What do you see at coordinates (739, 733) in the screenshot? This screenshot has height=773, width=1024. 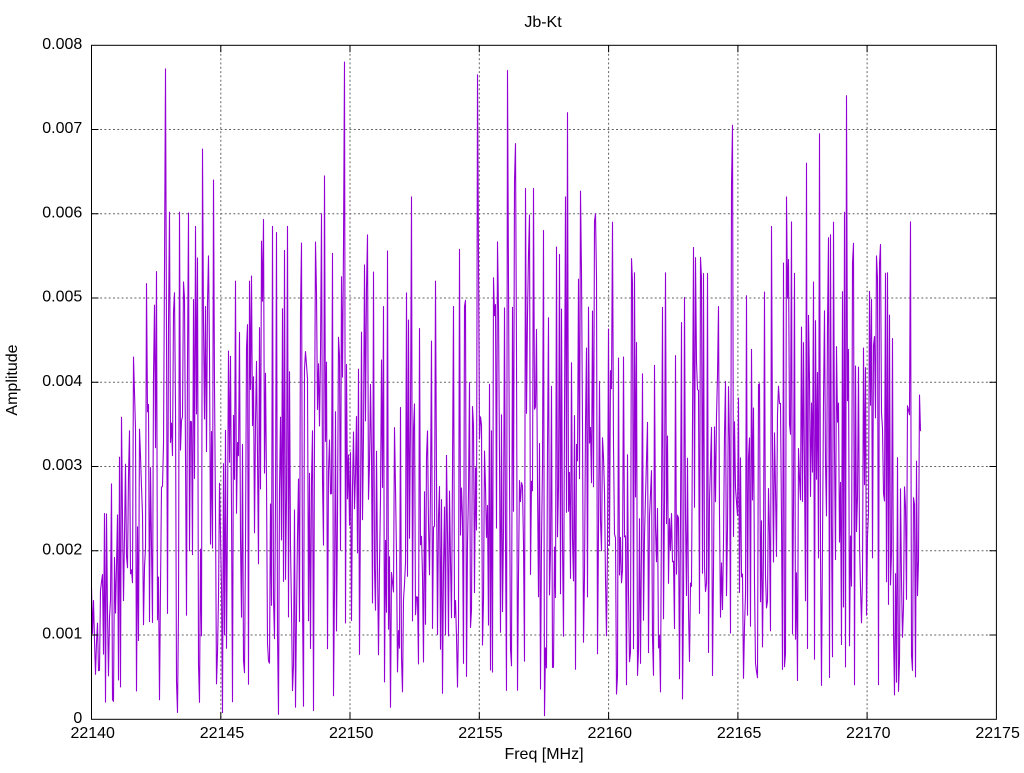 I see `svg-text: 22165` at bounding box center [739, 733].